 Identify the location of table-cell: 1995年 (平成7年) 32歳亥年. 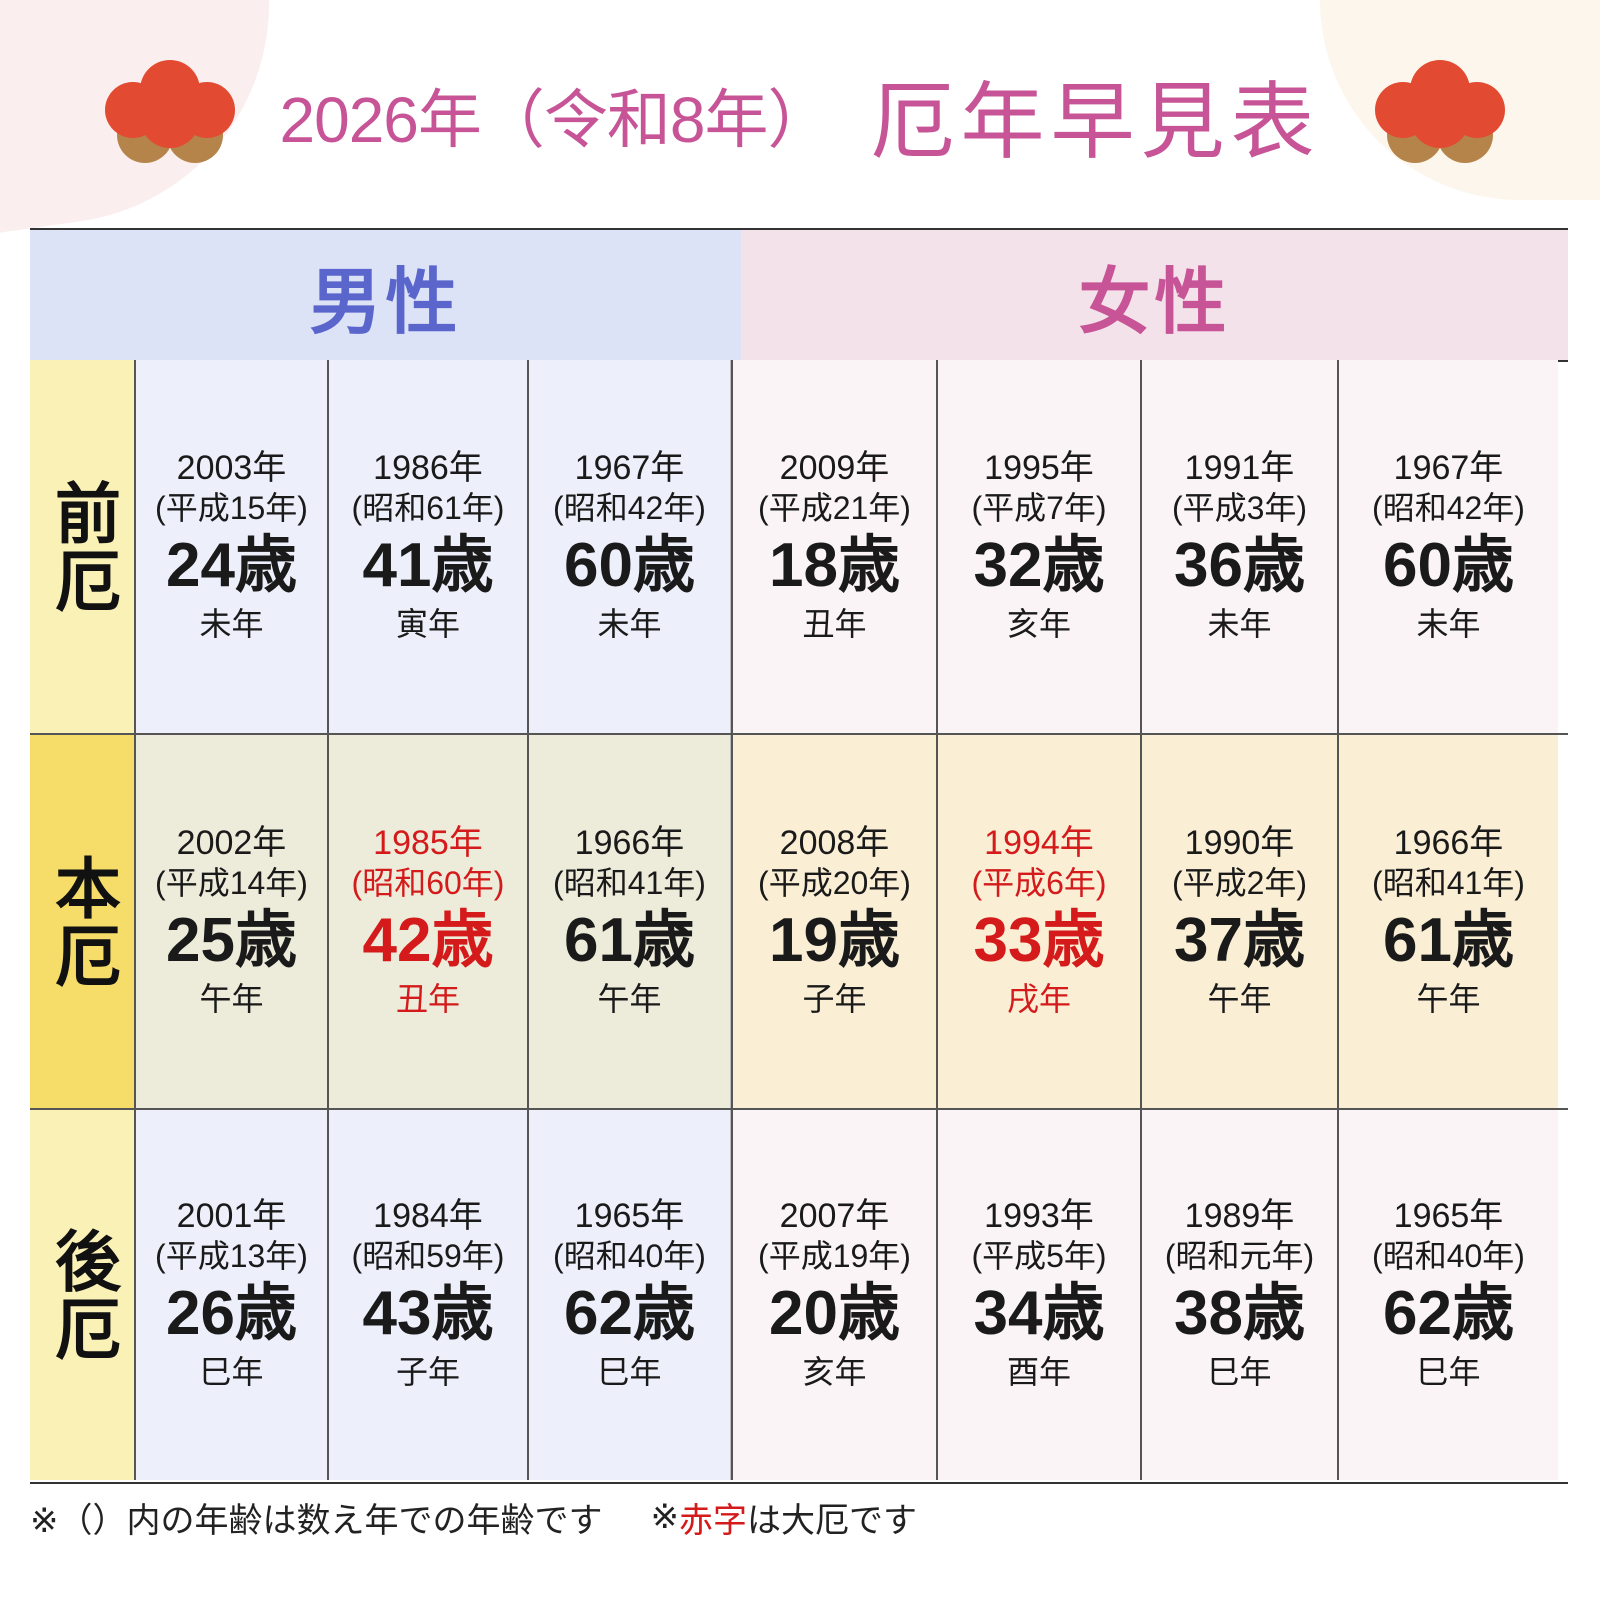
(1038, 546).